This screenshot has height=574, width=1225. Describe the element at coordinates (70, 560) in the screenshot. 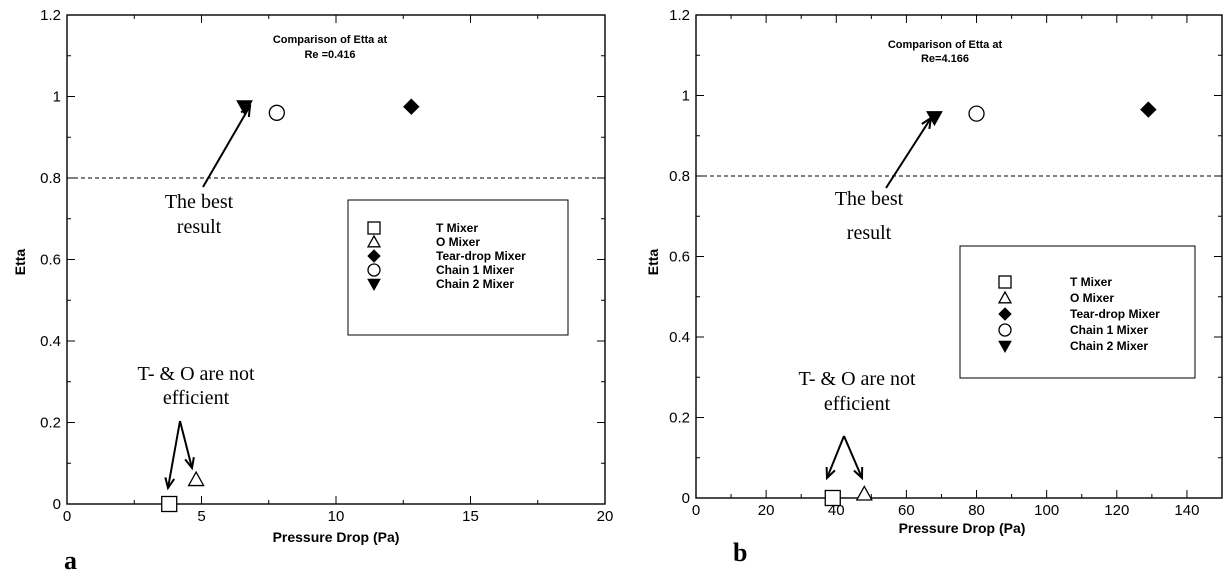

I see `panel-label: a` at that location.